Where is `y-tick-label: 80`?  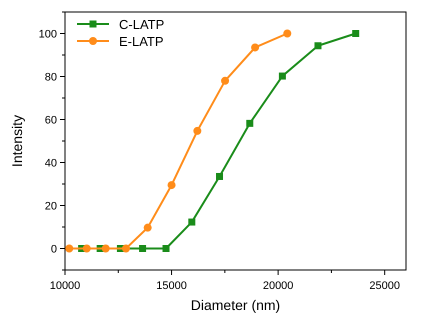 y-tick-label: 80 is located at coordinates (50, 78).